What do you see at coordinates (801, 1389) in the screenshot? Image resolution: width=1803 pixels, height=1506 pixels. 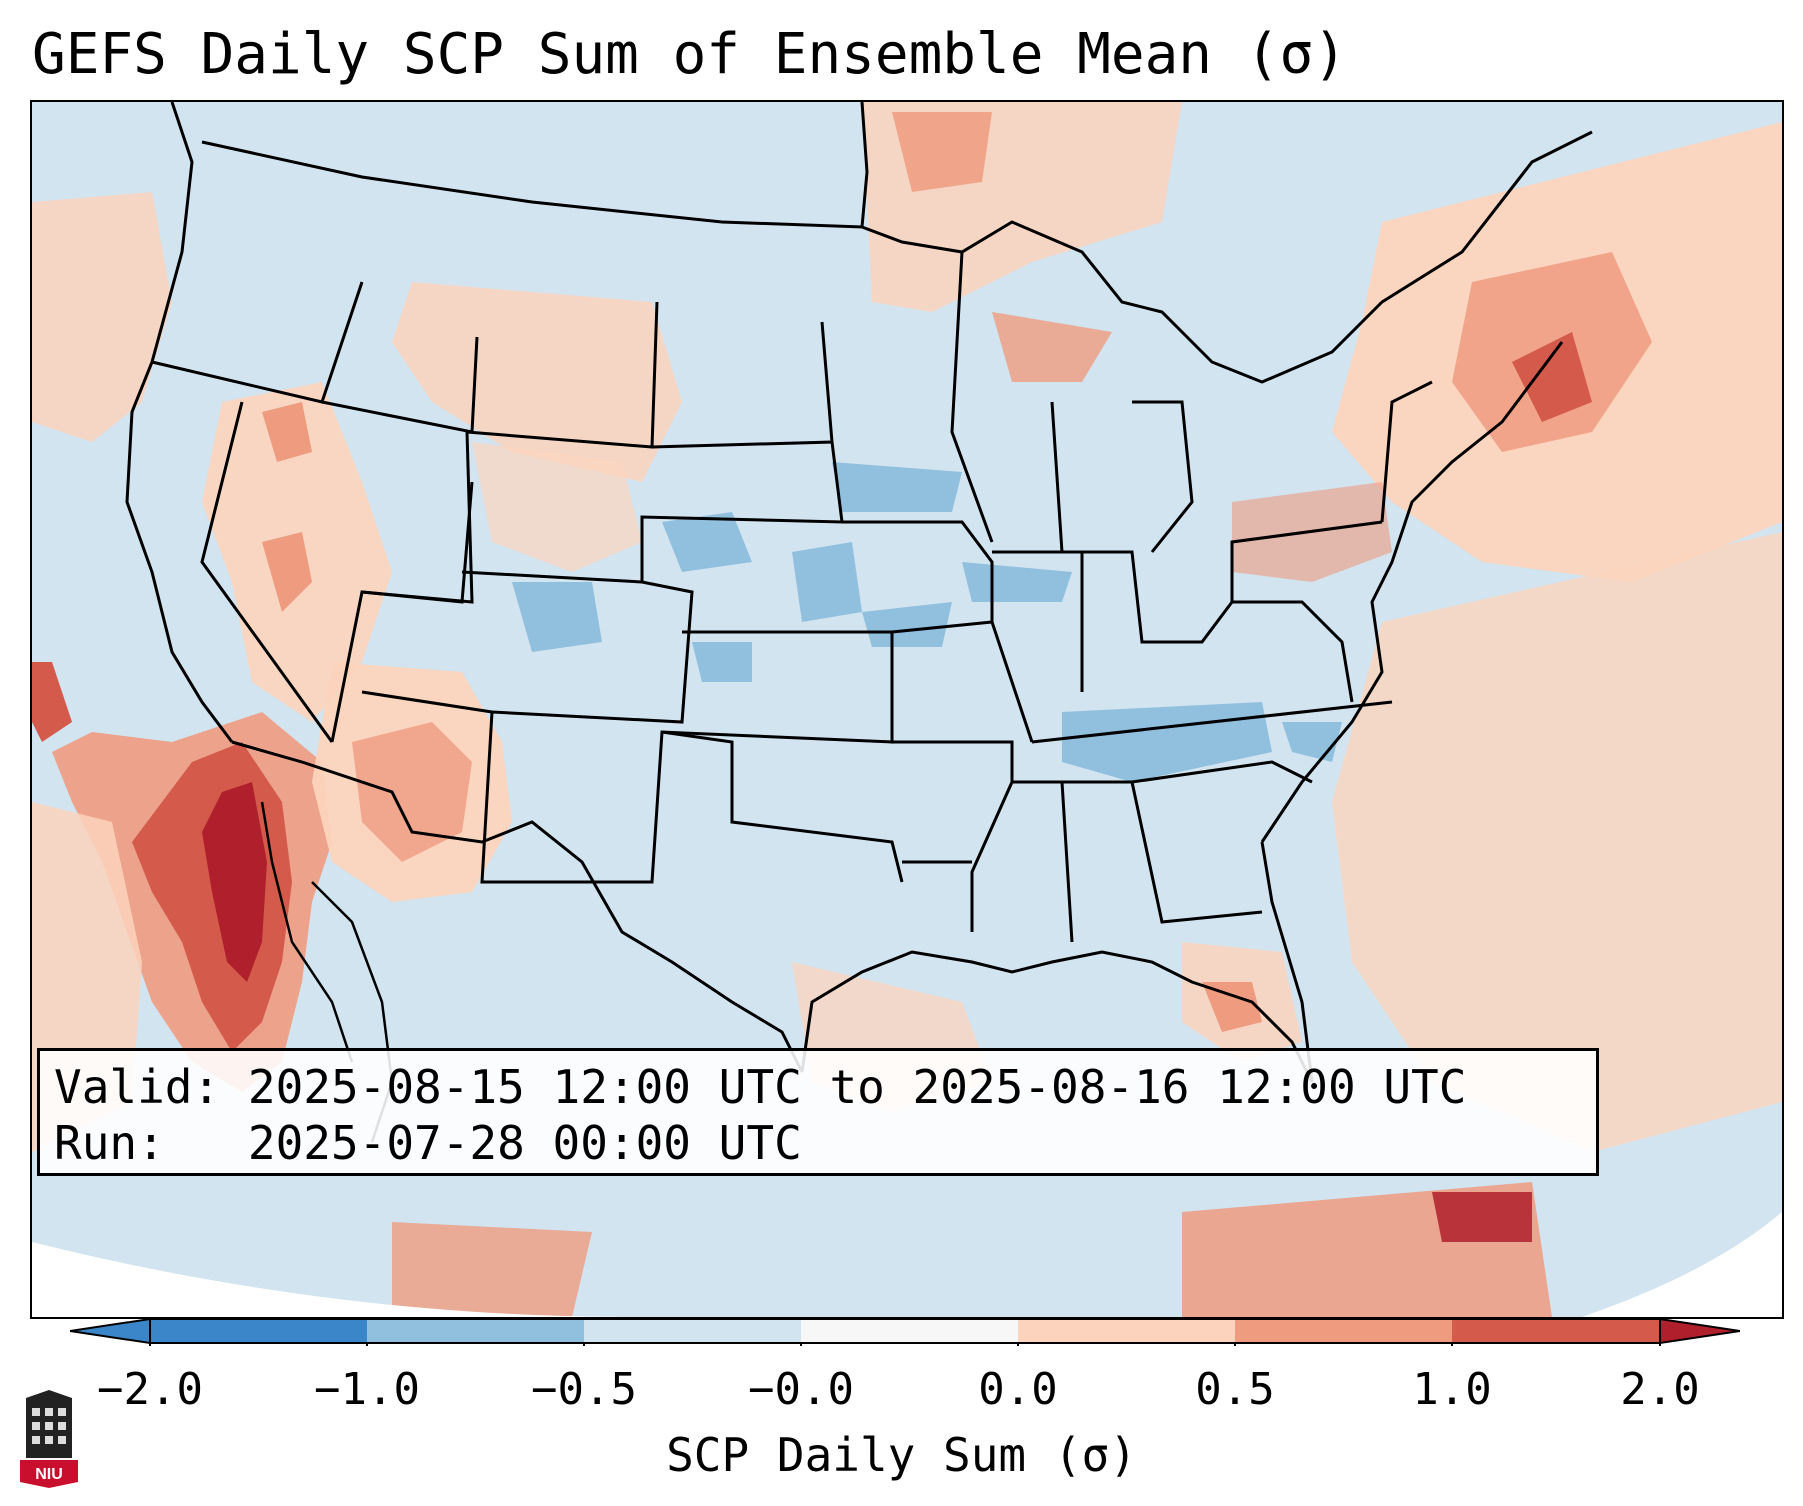 I see `colorbar-tick: −0.0` at bounding box center [801, 1389].